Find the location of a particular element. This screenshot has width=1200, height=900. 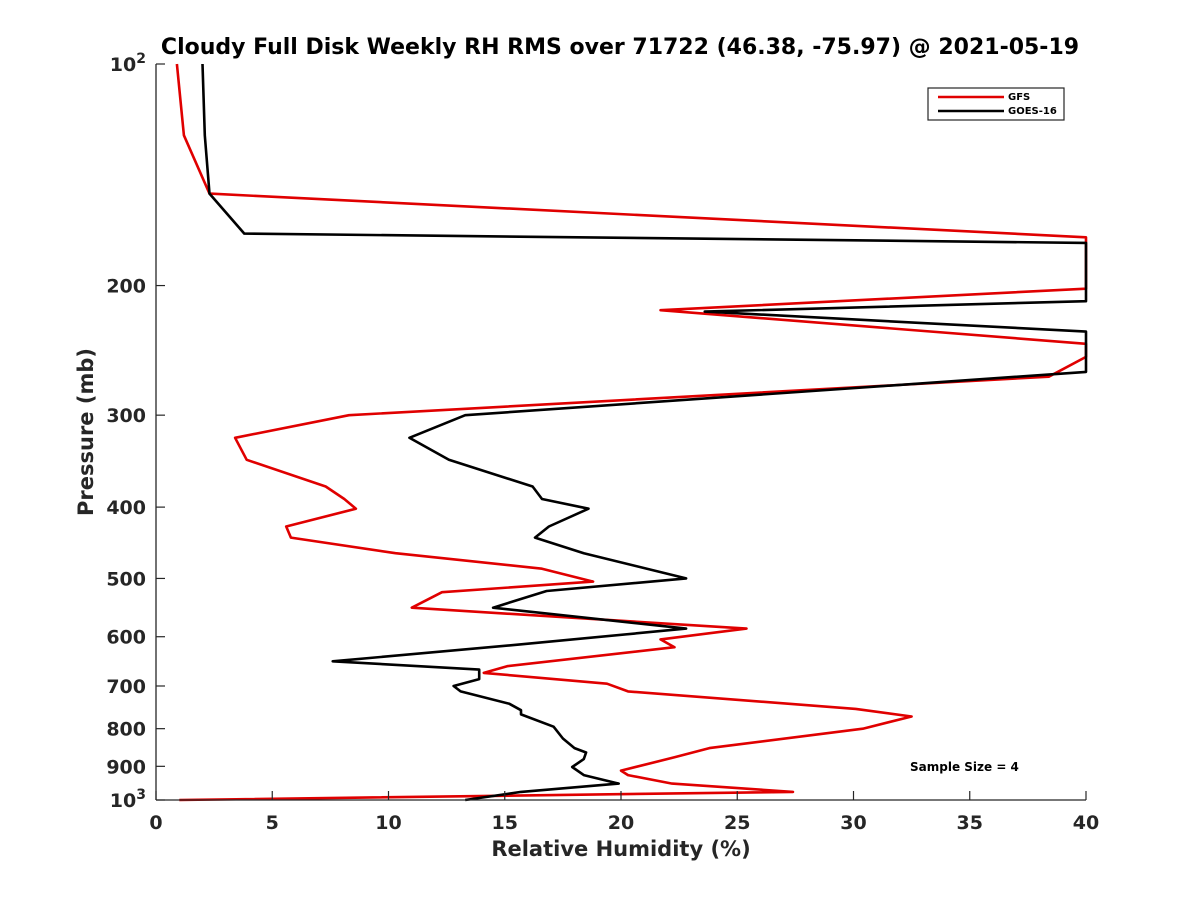

y-tick-label: 200 is located at coordinates (126, 287).